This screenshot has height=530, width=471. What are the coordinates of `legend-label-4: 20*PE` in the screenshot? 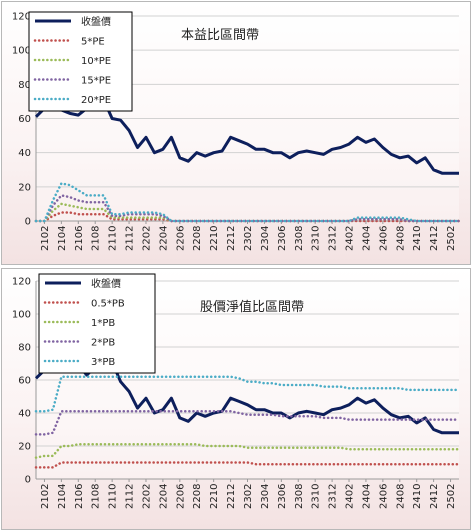 It's located at (96, 100).